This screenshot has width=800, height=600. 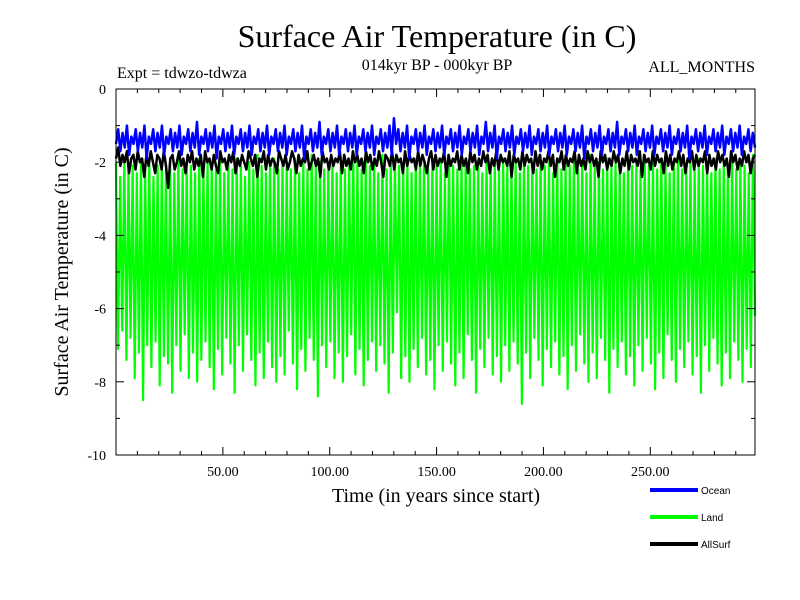 I want to click on x-axis-label: Time (in years since start), so click(x=436, y=496).